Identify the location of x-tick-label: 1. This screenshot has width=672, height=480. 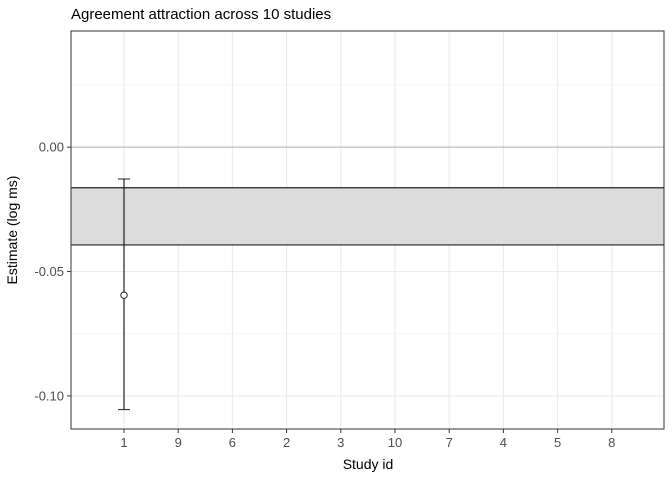
(123, 442).